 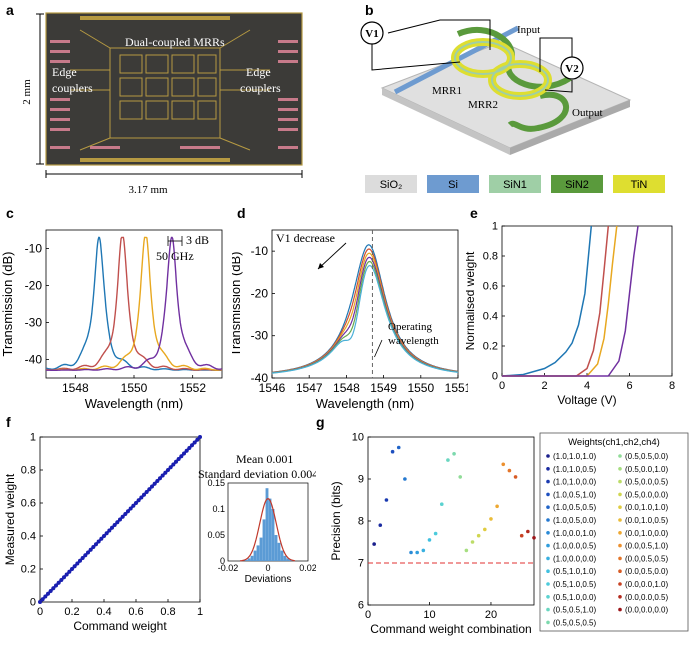 I want to click on x-axis-label: Wavelength (nm), so click(x=365, y=403).